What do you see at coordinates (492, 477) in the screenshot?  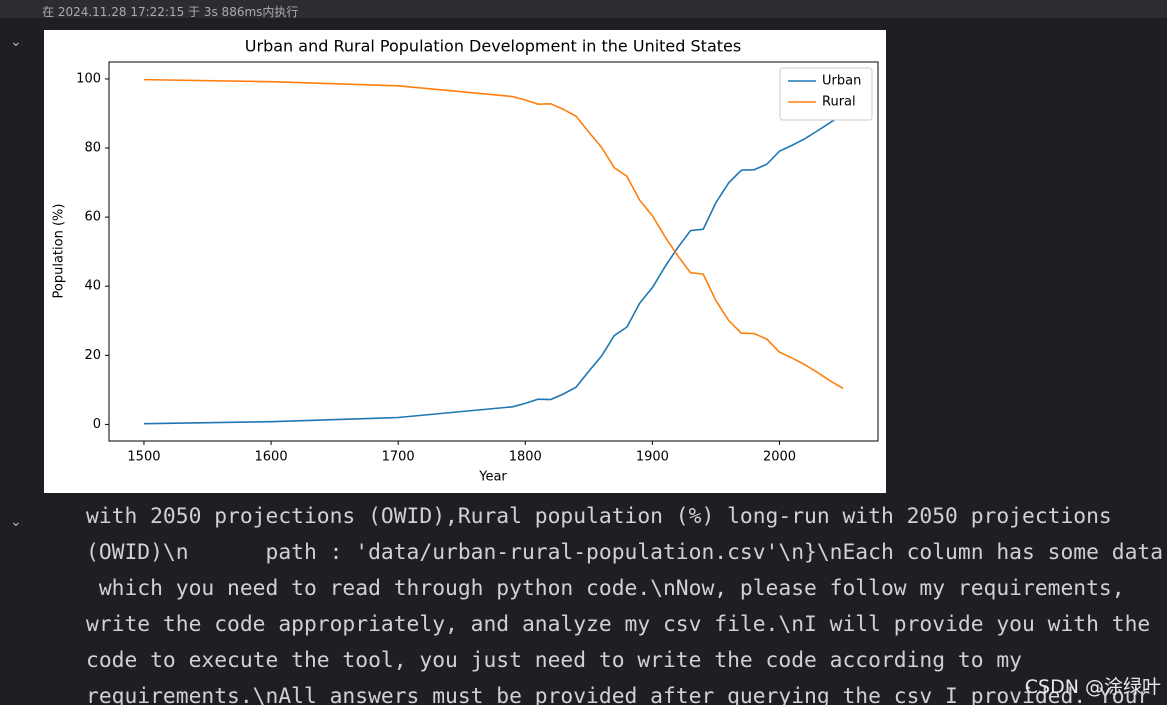 I see `x-axis-label: Year` at bounding box center [492, 477].